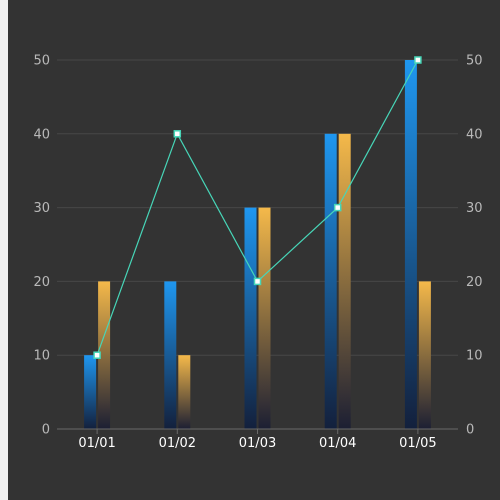 This screenshot has height=500, width=500. Describe the element at coordinates (474, 208) in the screenshot. I see `right-y-tick-label: 30` at that location.